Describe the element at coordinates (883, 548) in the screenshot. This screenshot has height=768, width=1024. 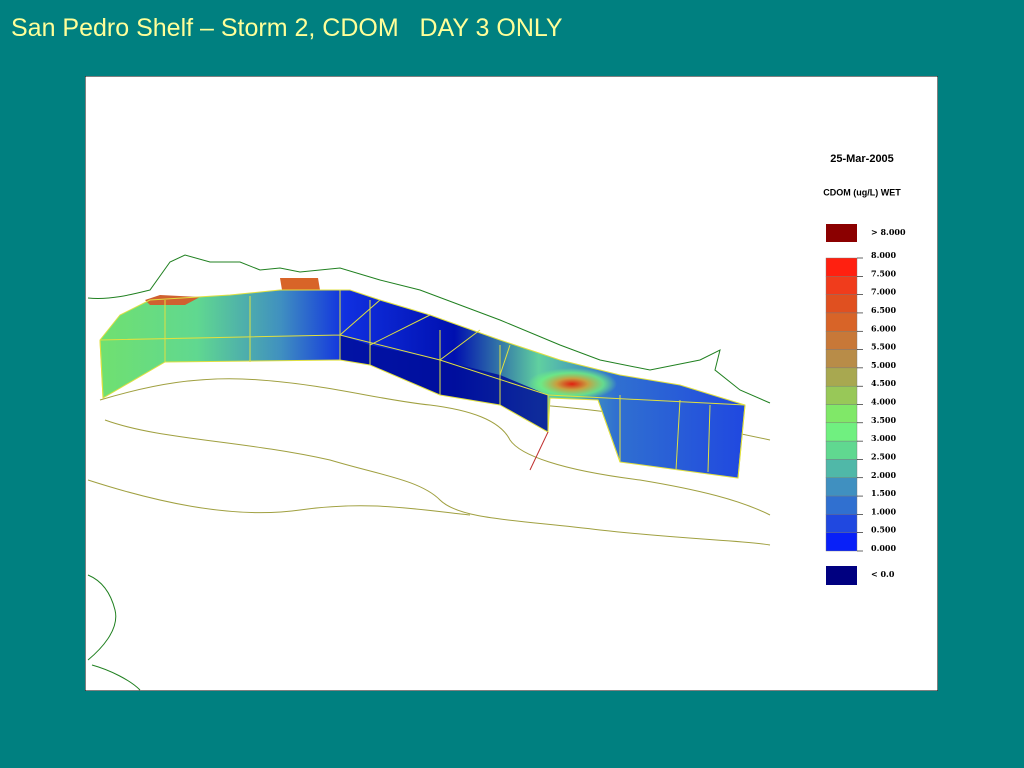
I see `legend-label: 0.000` at that location.